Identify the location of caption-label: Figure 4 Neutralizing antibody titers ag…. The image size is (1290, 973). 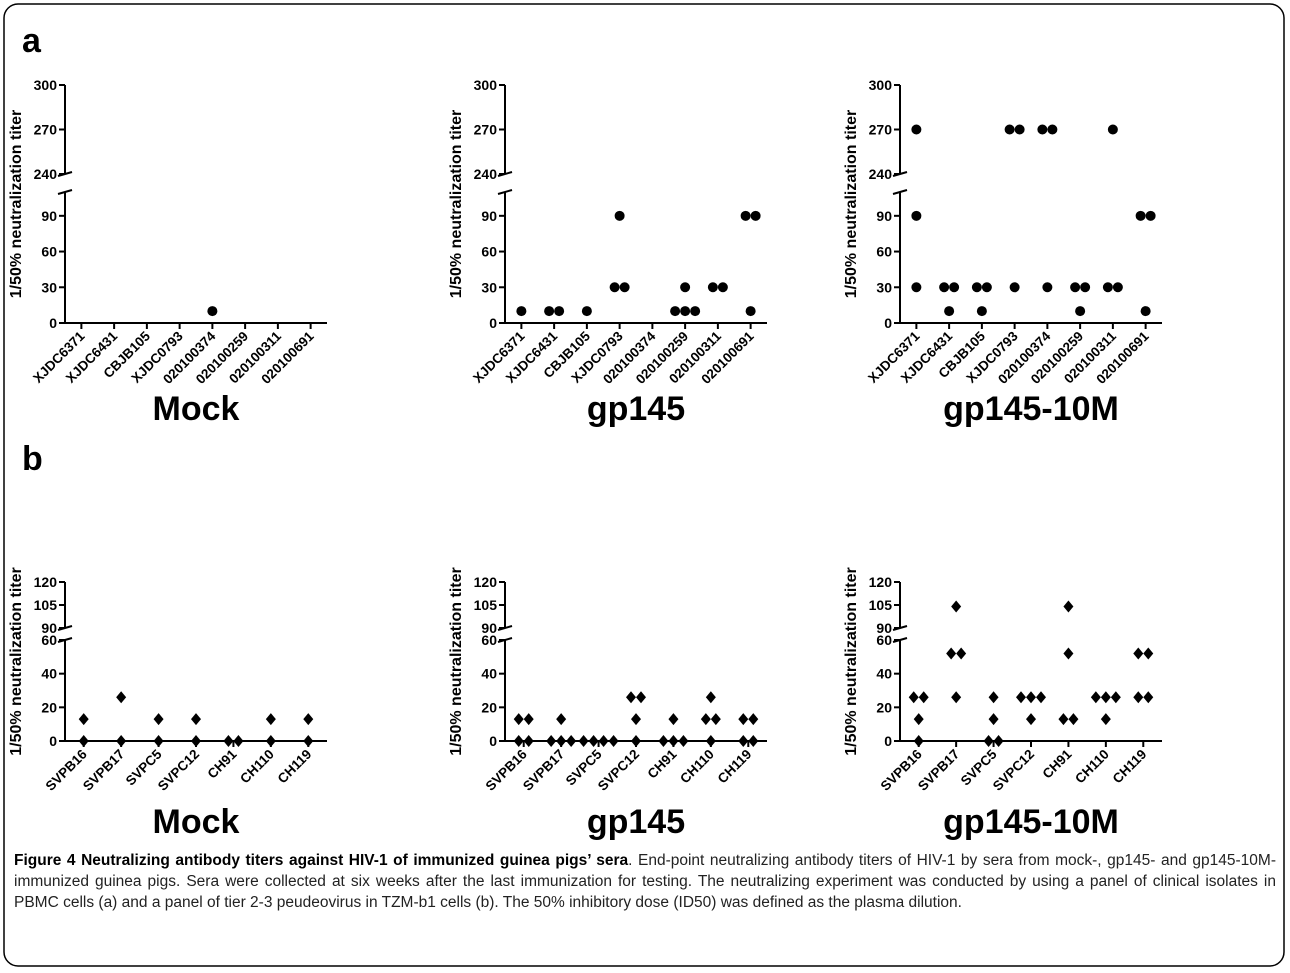
(321, 860).